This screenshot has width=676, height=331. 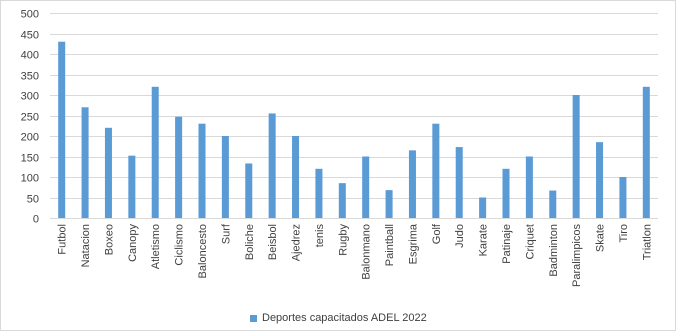 I want to click on x-category-label: Surf, so click(x=226, y=233).